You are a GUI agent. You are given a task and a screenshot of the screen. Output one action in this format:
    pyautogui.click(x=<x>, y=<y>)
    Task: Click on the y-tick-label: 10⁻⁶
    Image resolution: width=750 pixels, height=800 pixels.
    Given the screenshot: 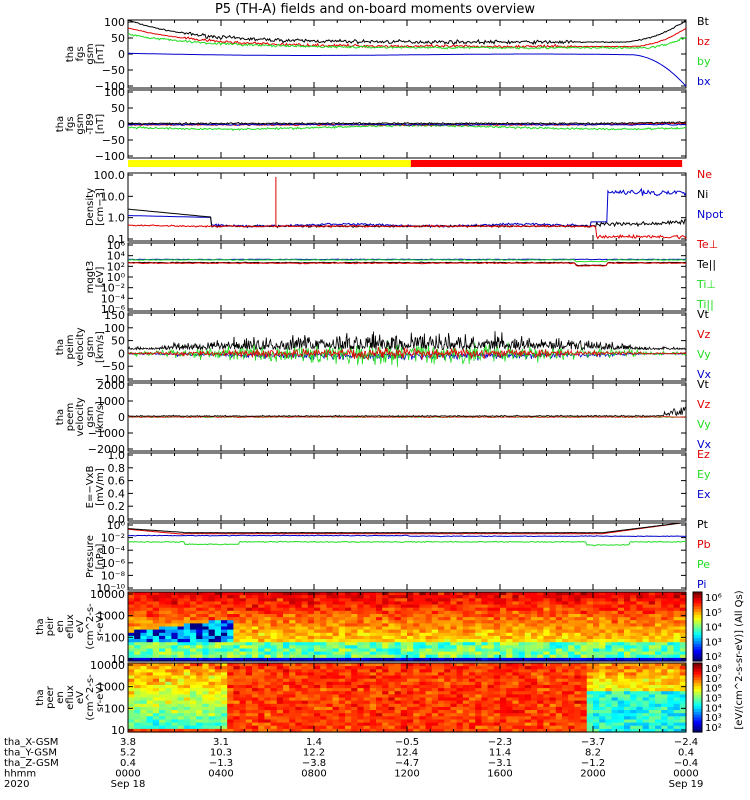 What is the action you would take?
    pyautogui.click(x=113, y=309)
    